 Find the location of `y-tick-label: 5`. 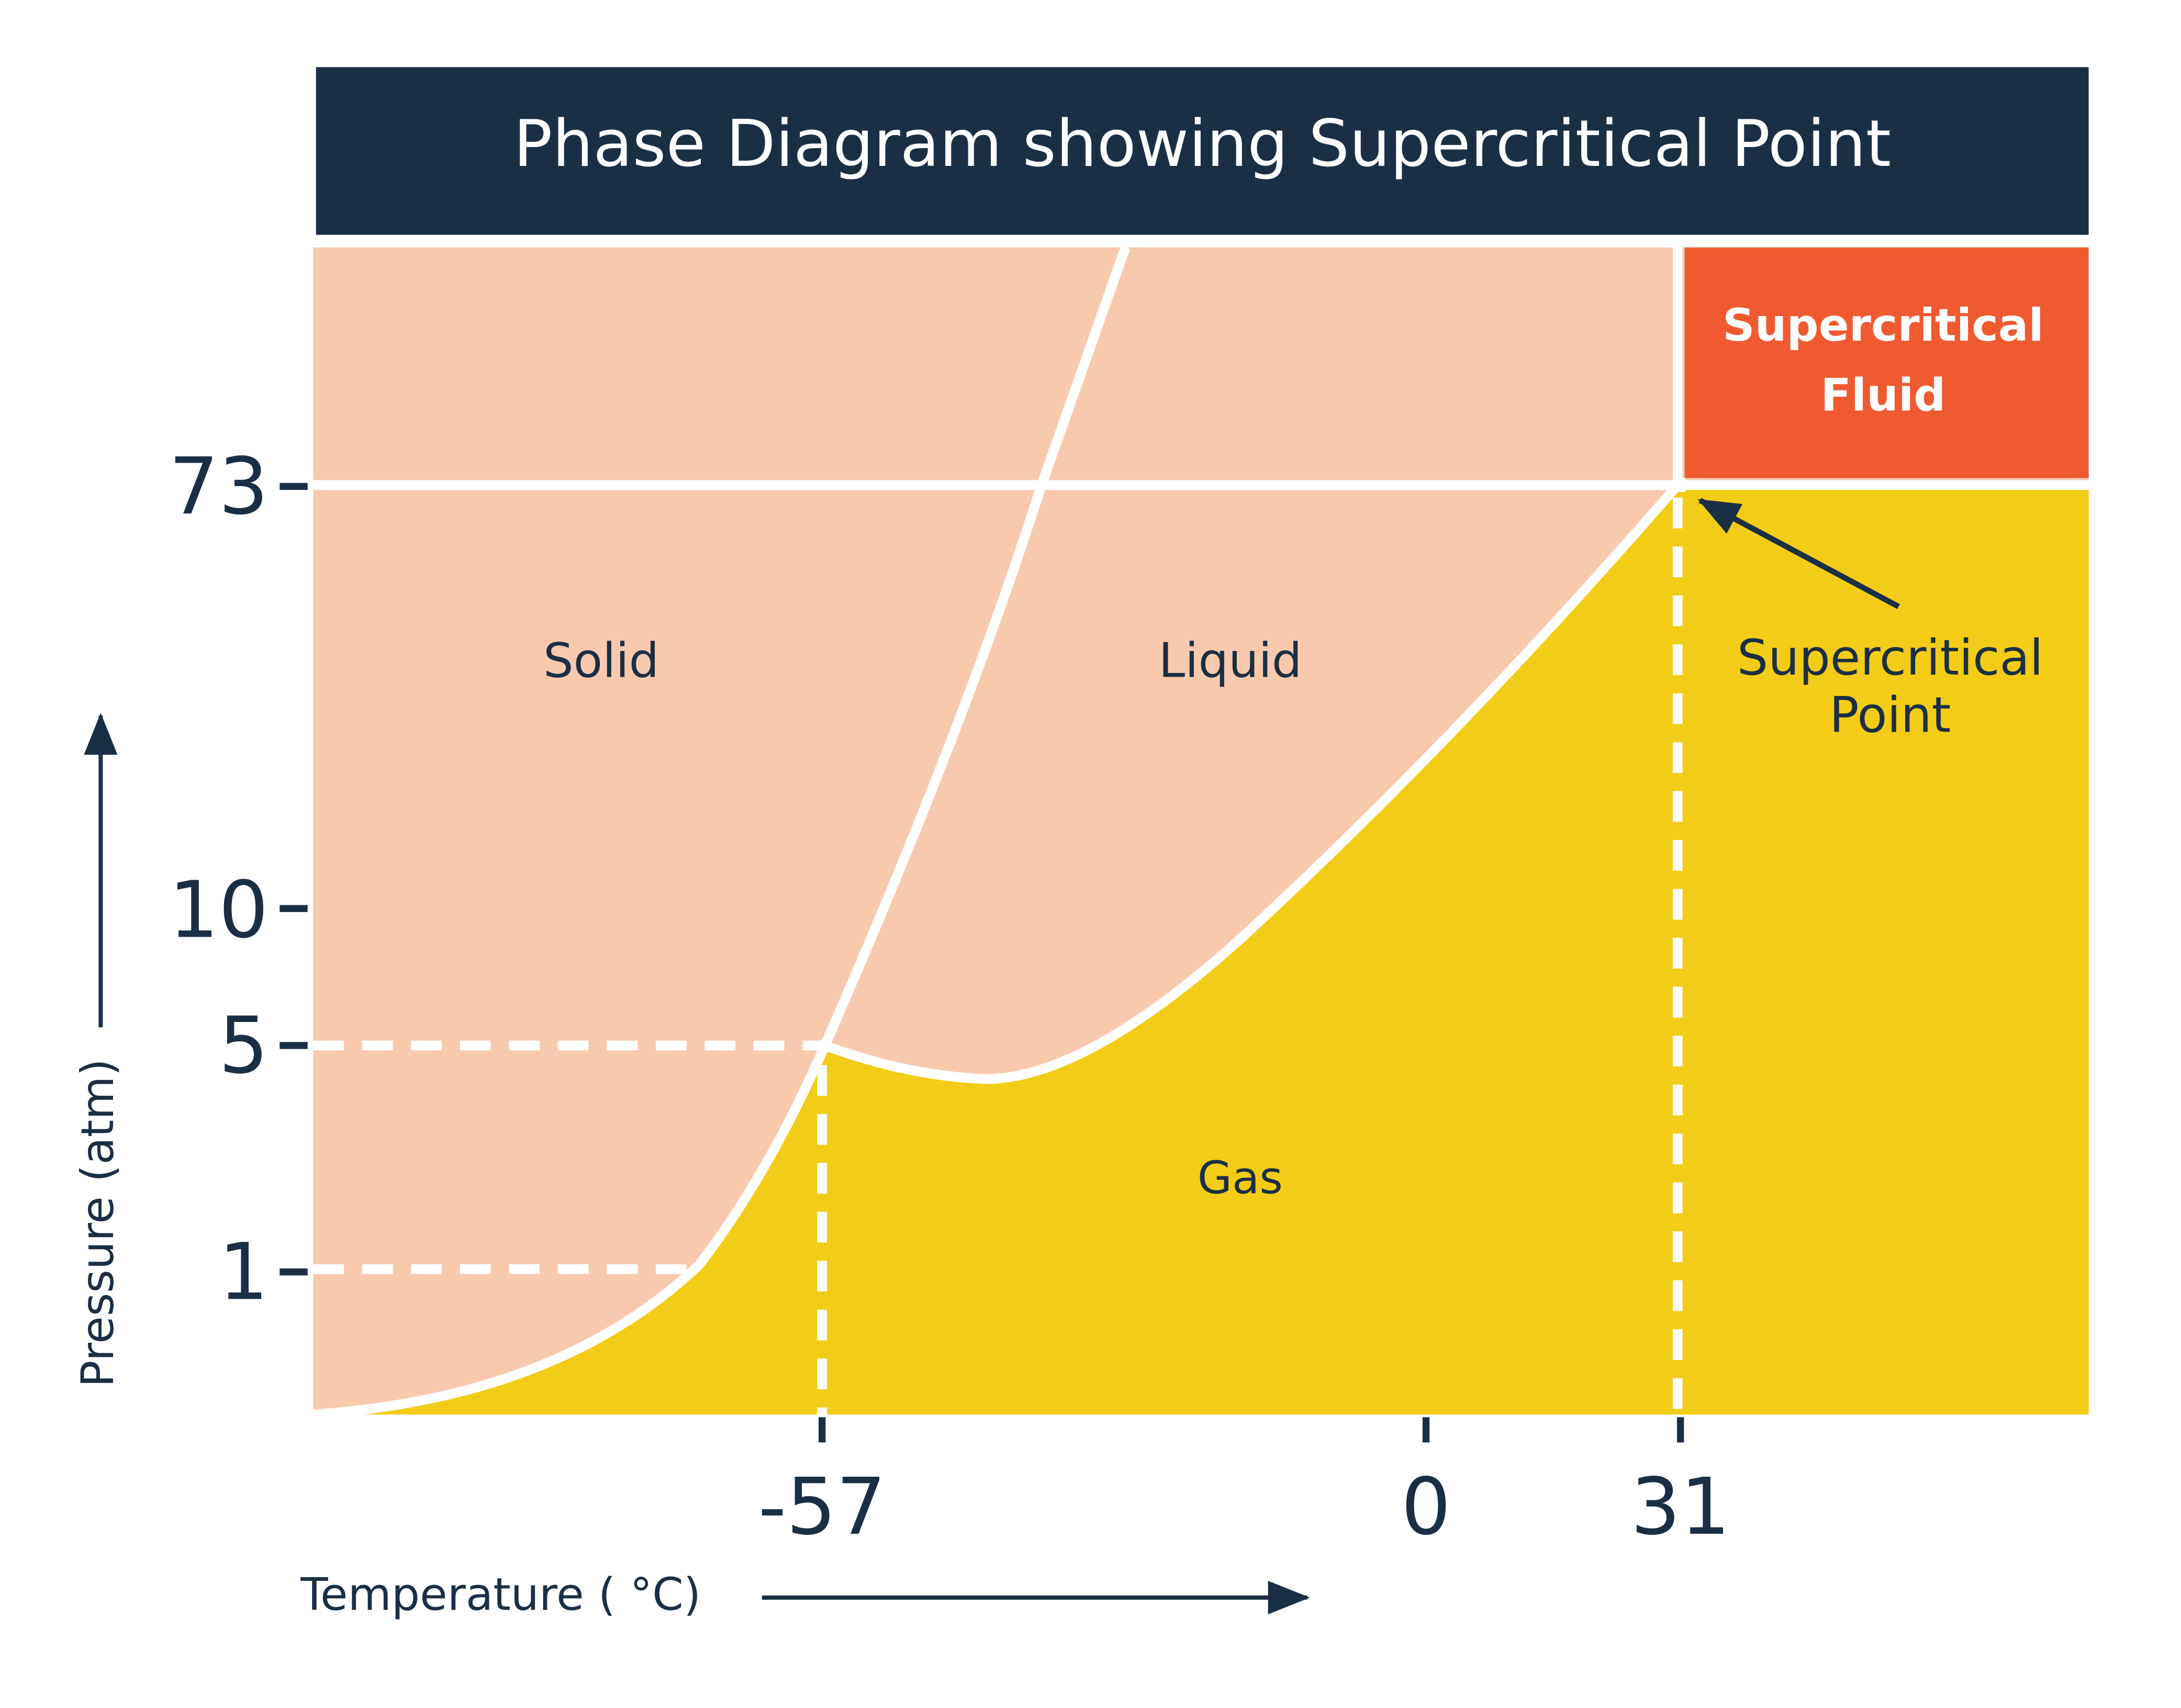

y-tick-label: 5 is located at coordinates (244, 1046).